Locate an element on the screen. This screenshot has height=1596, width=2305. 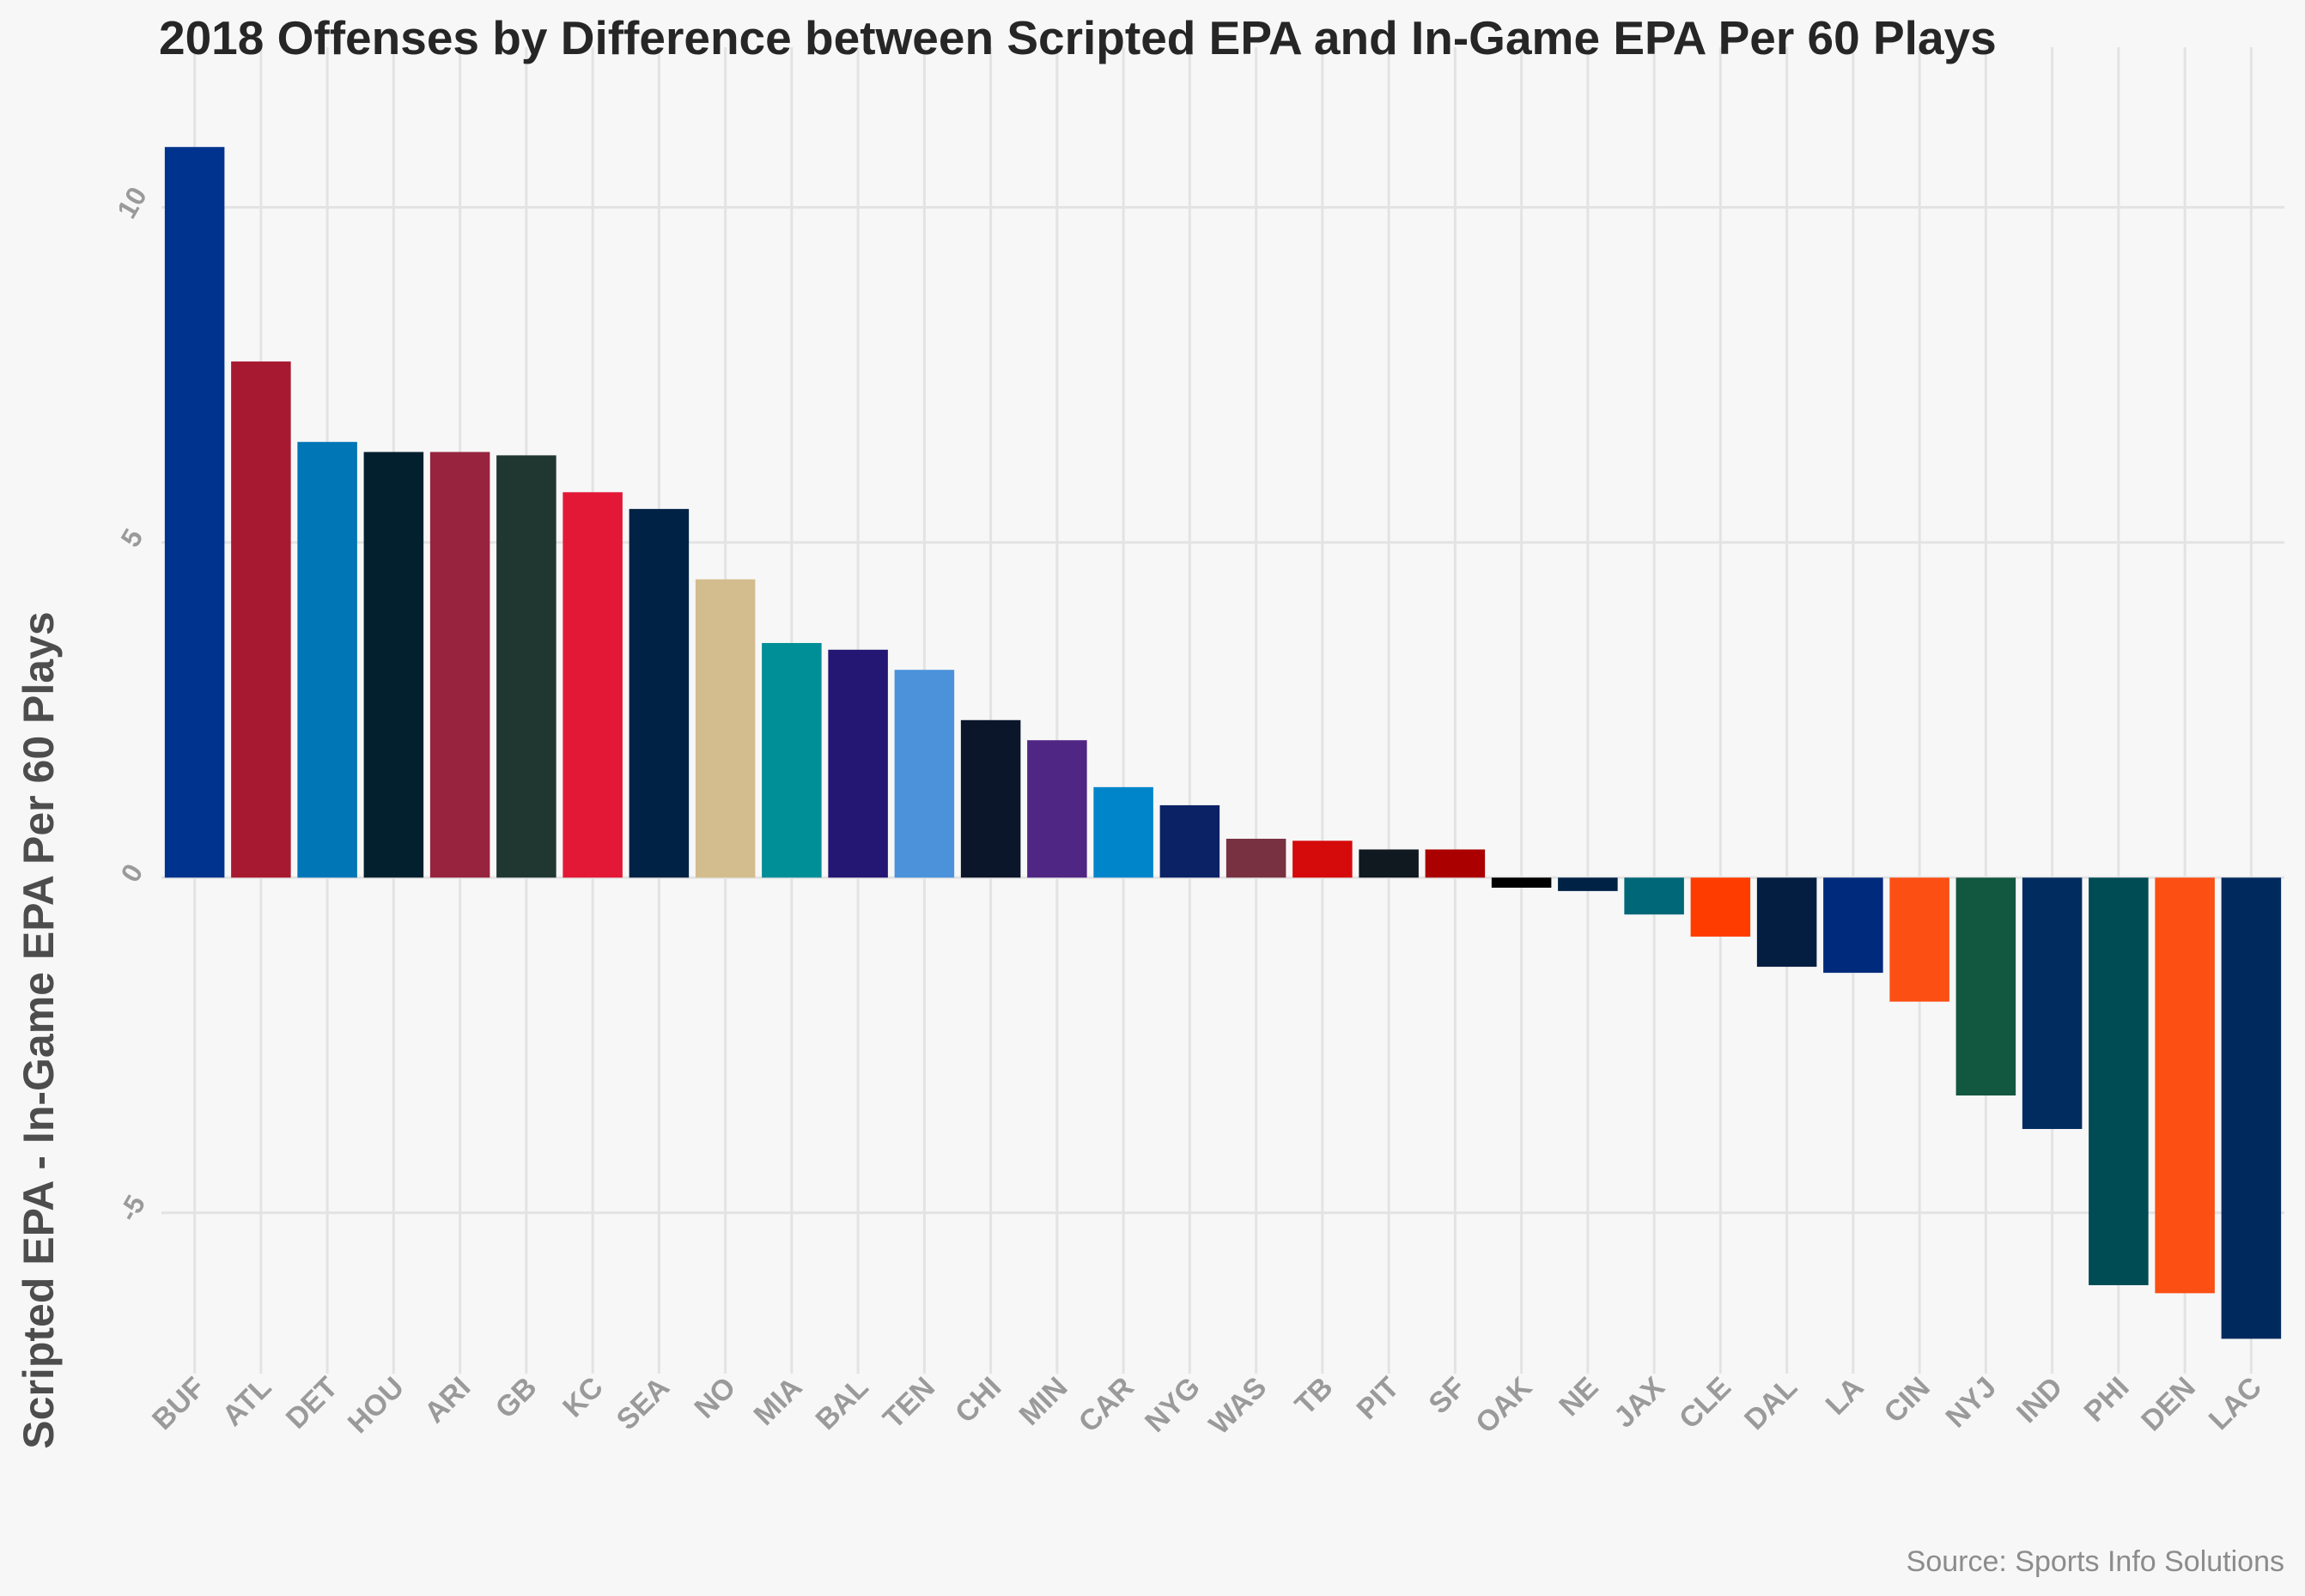
bar-pit is located at coordinates (1389, 863).